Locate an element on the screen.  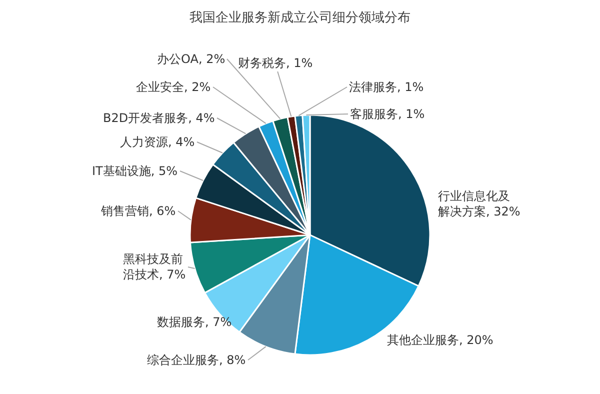
slice-label: 综合企业服务, 8% is located at coordinates (196, 360).